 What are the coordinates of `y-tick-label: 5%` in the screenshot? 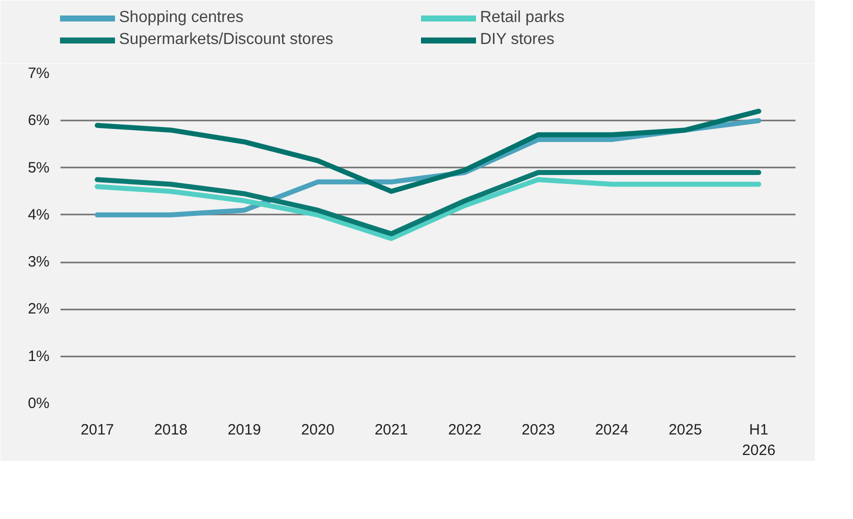 It's located at (39, 167).